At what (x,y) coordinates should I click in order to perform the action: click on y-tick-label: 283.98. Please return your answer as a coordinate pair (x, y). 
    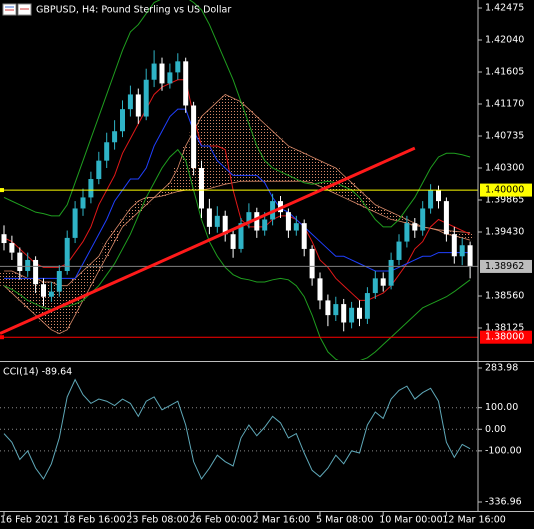
    Looking at the image, I should click on (501, 368).